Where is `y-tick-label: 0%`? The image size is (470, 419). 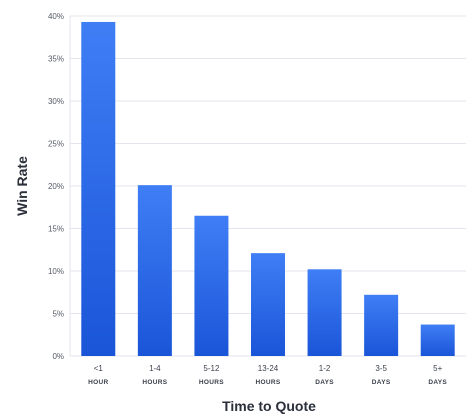 y-tick-label: 0% is located at coordinates (58, 356).